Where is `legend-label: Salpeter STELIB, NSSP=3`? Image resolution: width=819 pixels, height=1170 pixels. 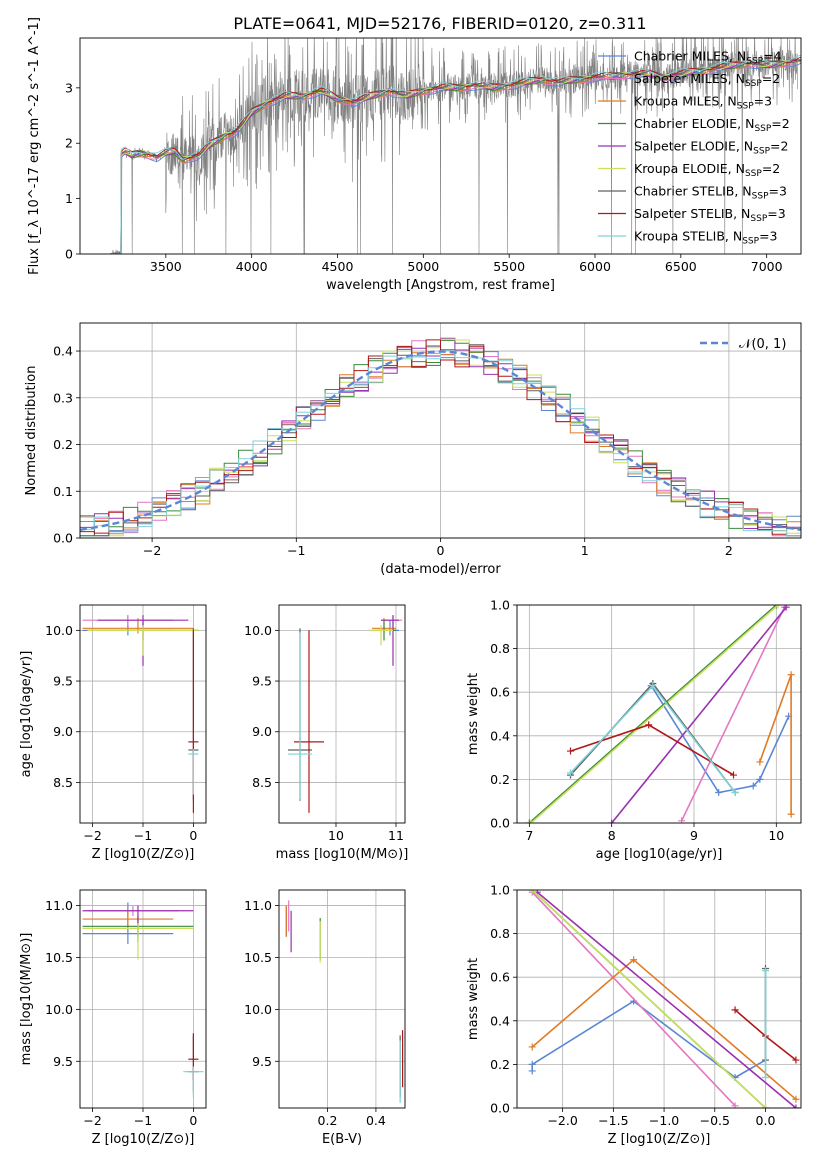 legend-label: Salpeter STELIB, NSSP=3 is located at coordinates (710, 215).